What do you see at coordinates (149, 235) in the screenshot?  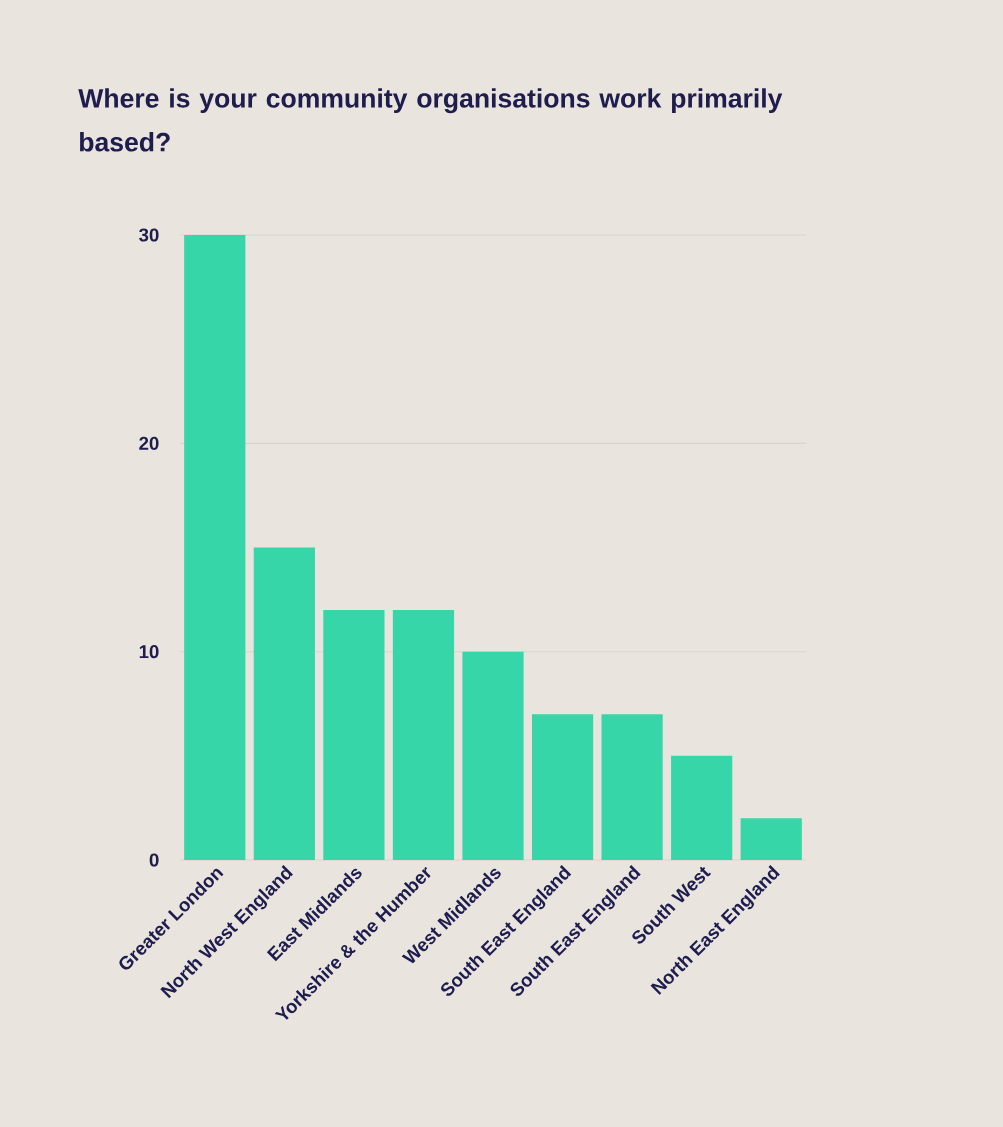 I see `y-tick-label: 30` at bounding box center [149, 235].